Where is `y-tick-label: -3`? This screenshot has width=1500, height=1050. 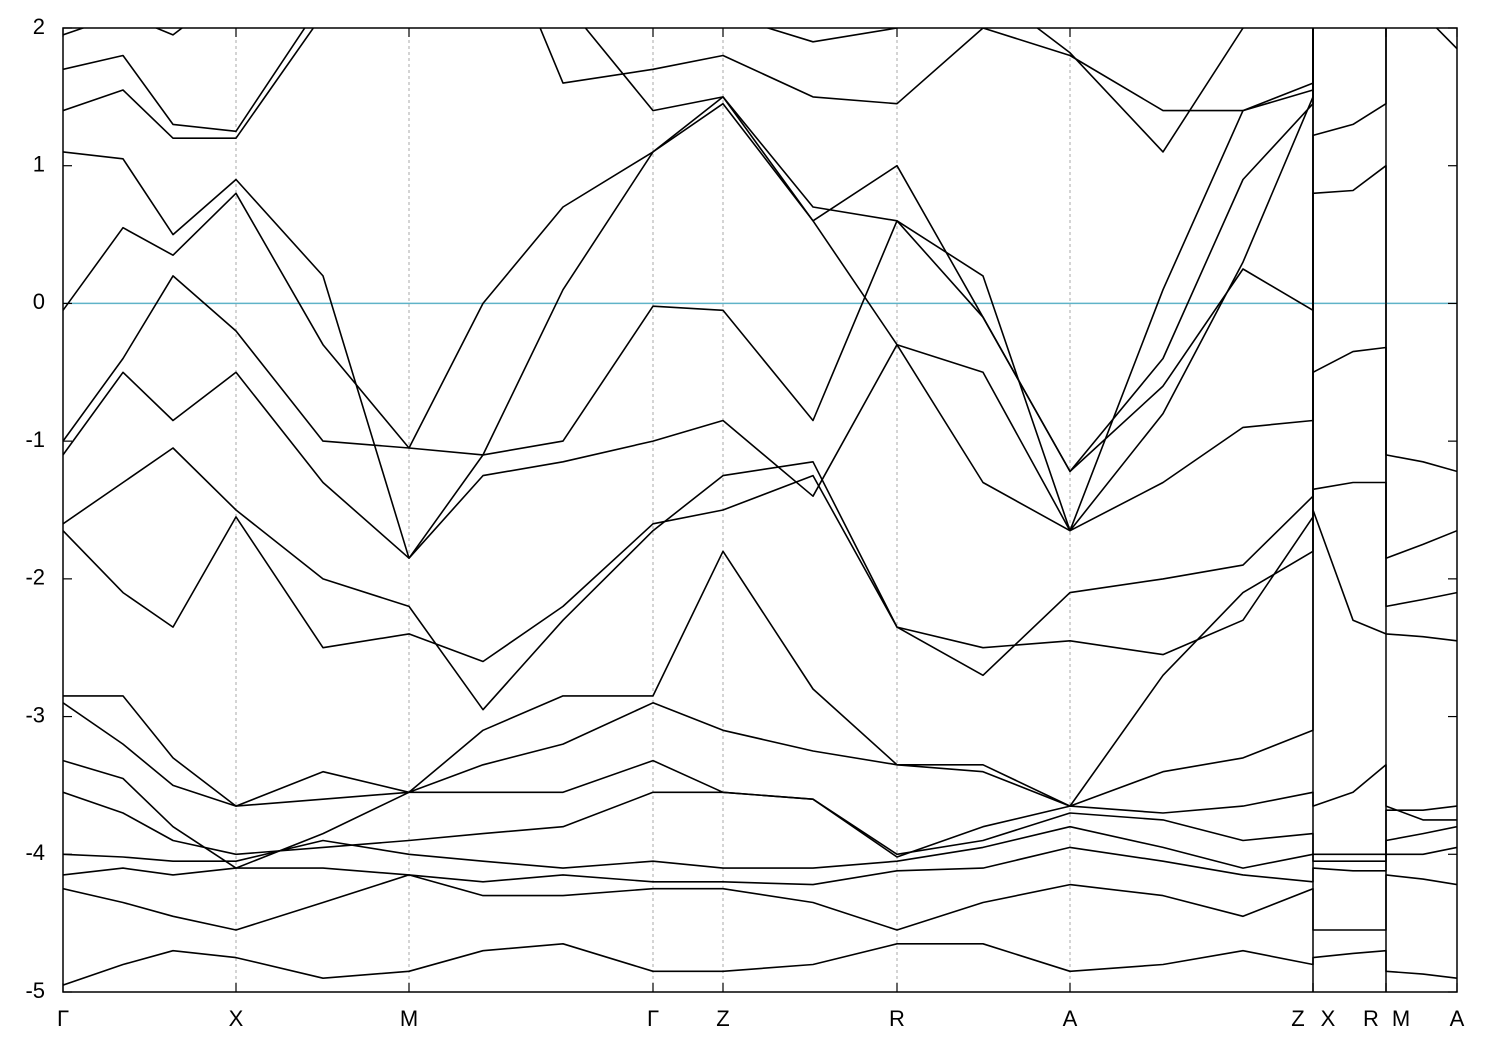
y-tick-label: -3 is located at coordinates (35, 714).